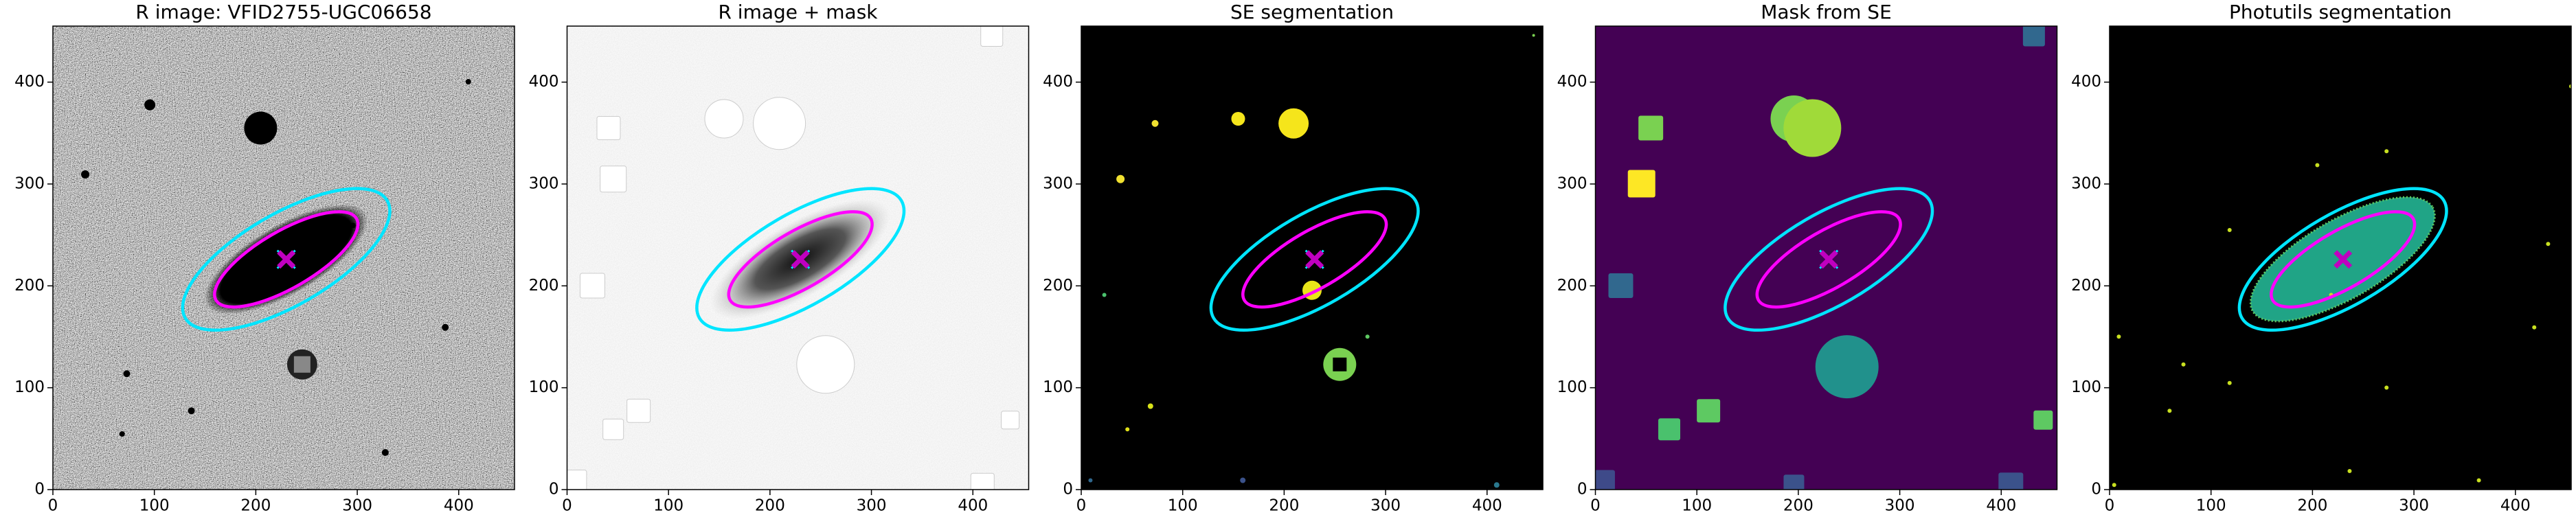 The height and width of the screenshot is (515, 2576). Describe the element at coordinates (1312, 12) in the screenshot. I see `panel-title: SE segmentation` at that location.